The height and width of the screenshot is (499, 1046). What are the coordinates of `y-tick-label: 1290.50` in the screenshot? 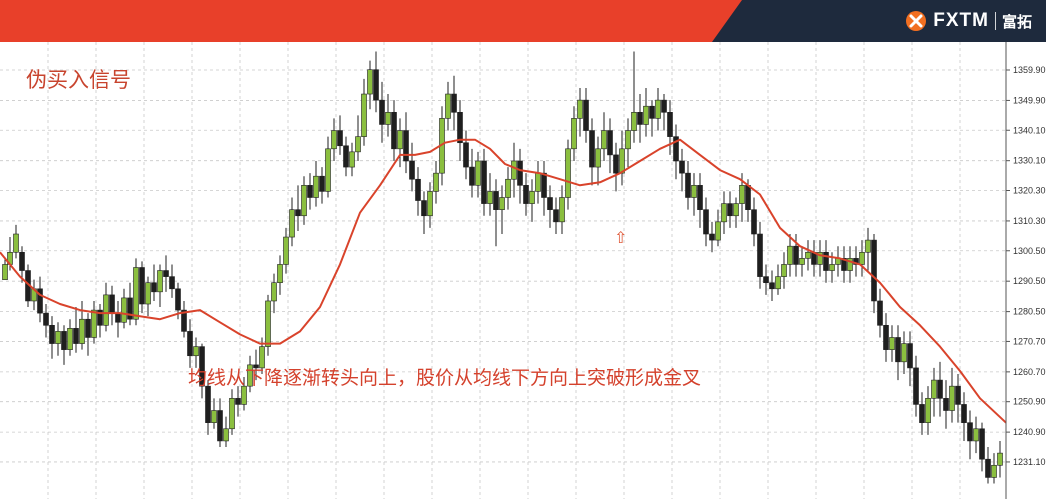 It's located at (1029, 281).